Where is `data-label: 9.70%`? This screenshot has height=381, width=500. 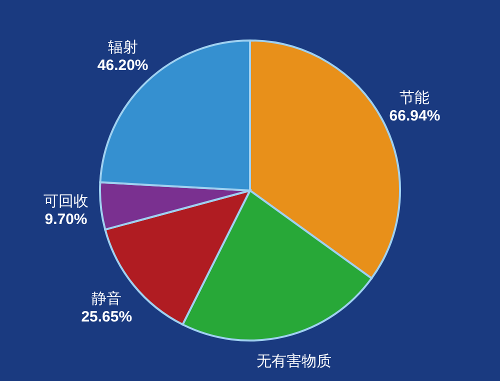
data-label: 9.70% is located at coordinates (66, 219).